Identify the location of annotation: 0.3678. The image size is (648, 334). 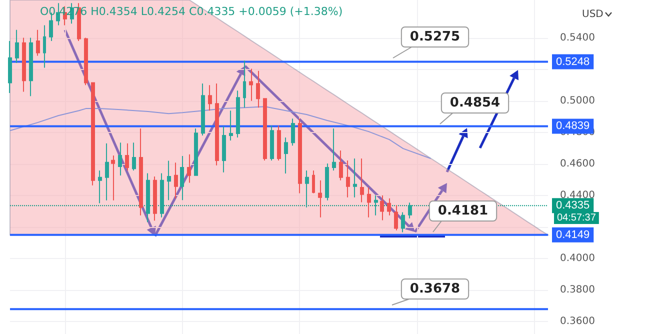
(435, 289).